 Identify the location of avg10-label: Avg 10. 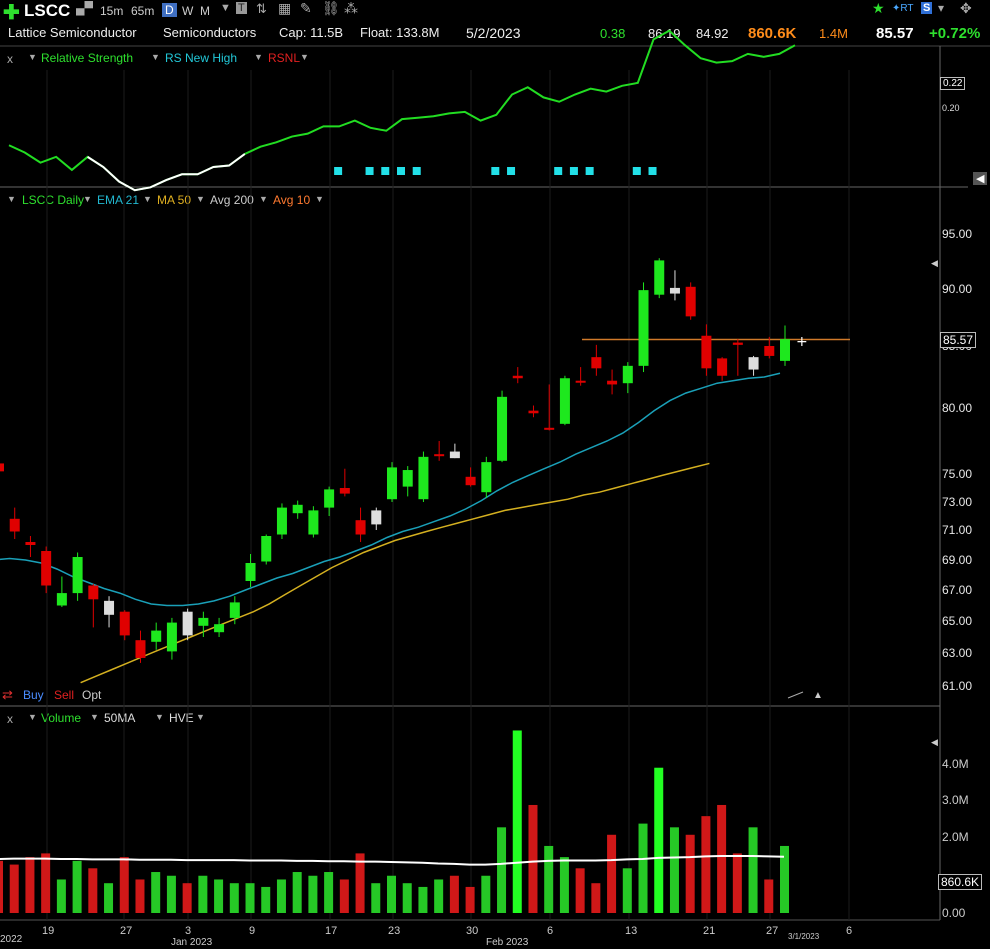
(292, 200).